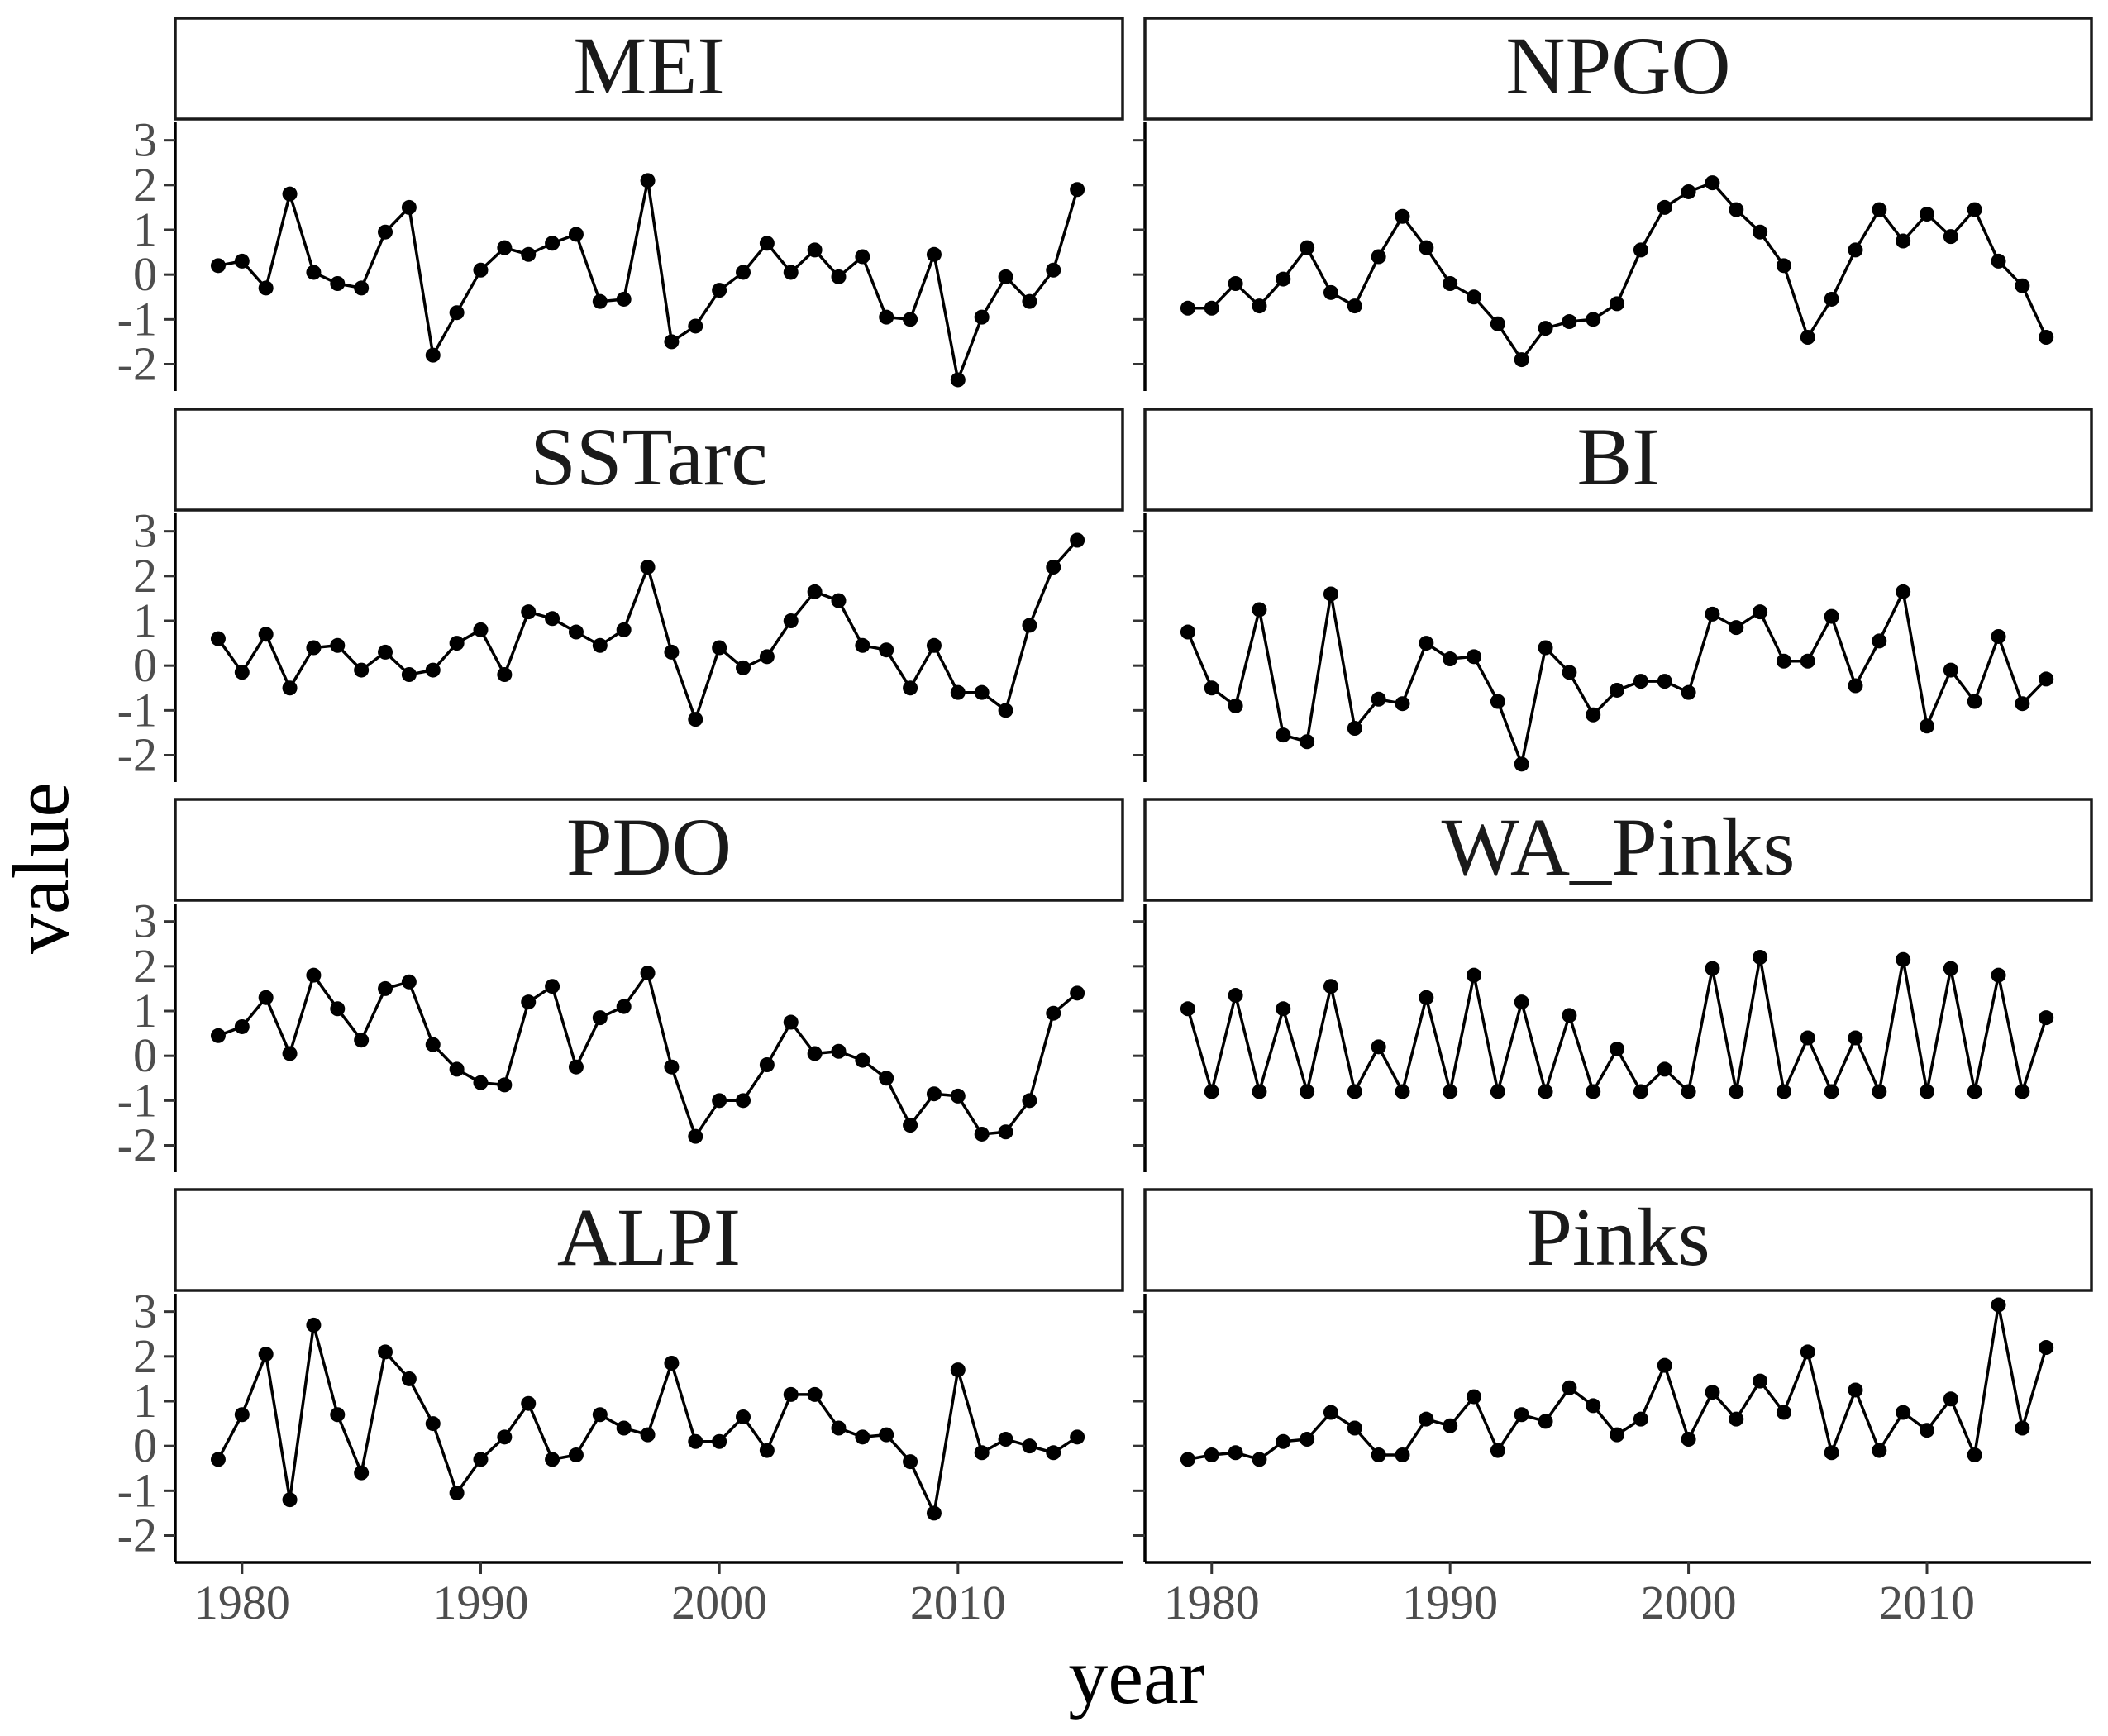 The width and height of the screenshot is (2108, 1736). I want to click on y-tick-label: 2, so click(145, 576).